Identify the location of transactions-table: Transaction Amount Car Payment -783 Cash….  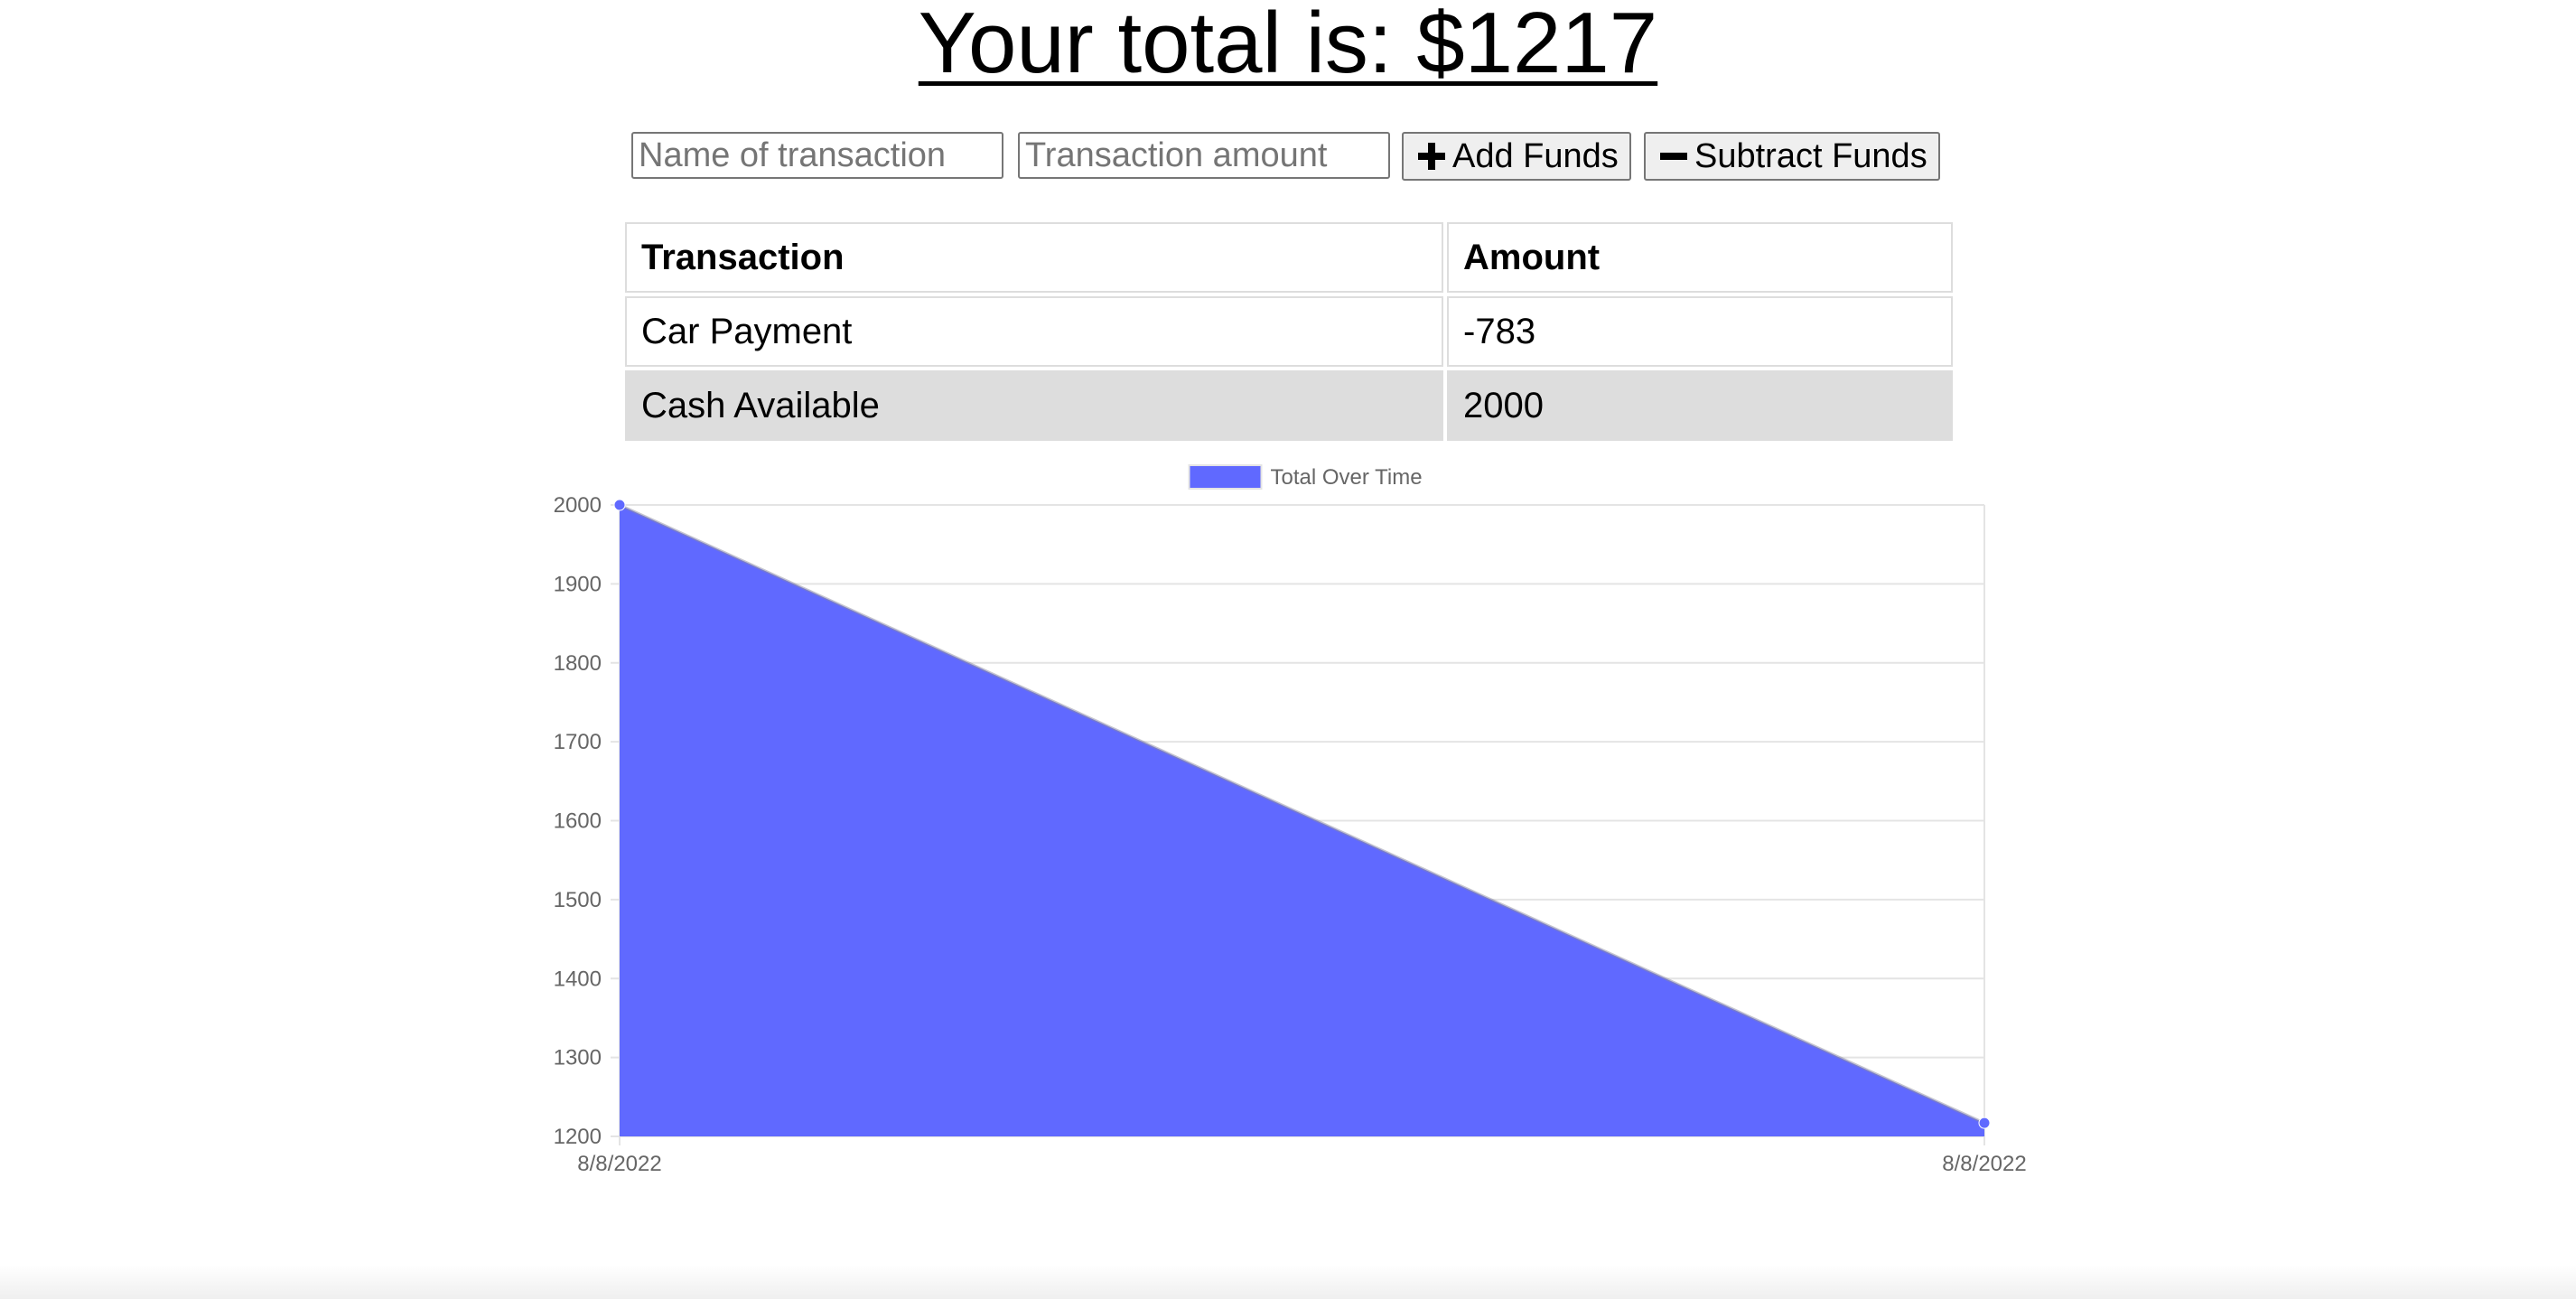
(1288, 331).